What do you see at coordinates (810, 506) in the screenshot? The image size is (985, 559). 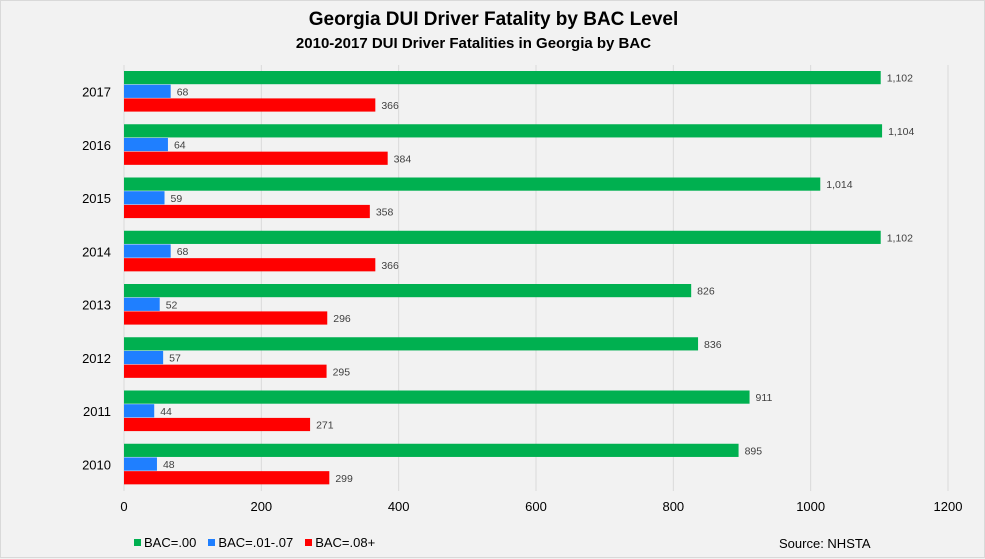 I see `x-tick-label: 1000` at bounding box center [810, 506].